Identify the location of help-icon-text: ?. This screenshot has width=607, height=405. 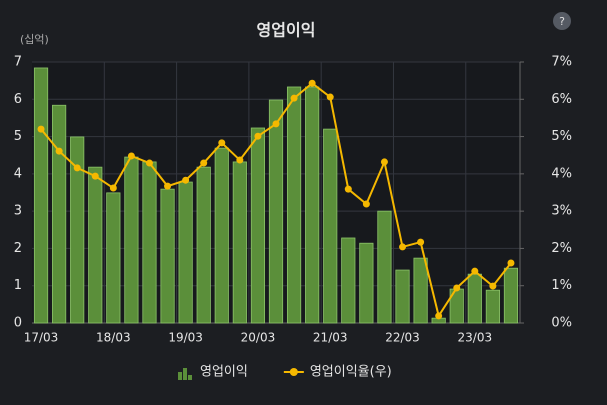
(562, 21).